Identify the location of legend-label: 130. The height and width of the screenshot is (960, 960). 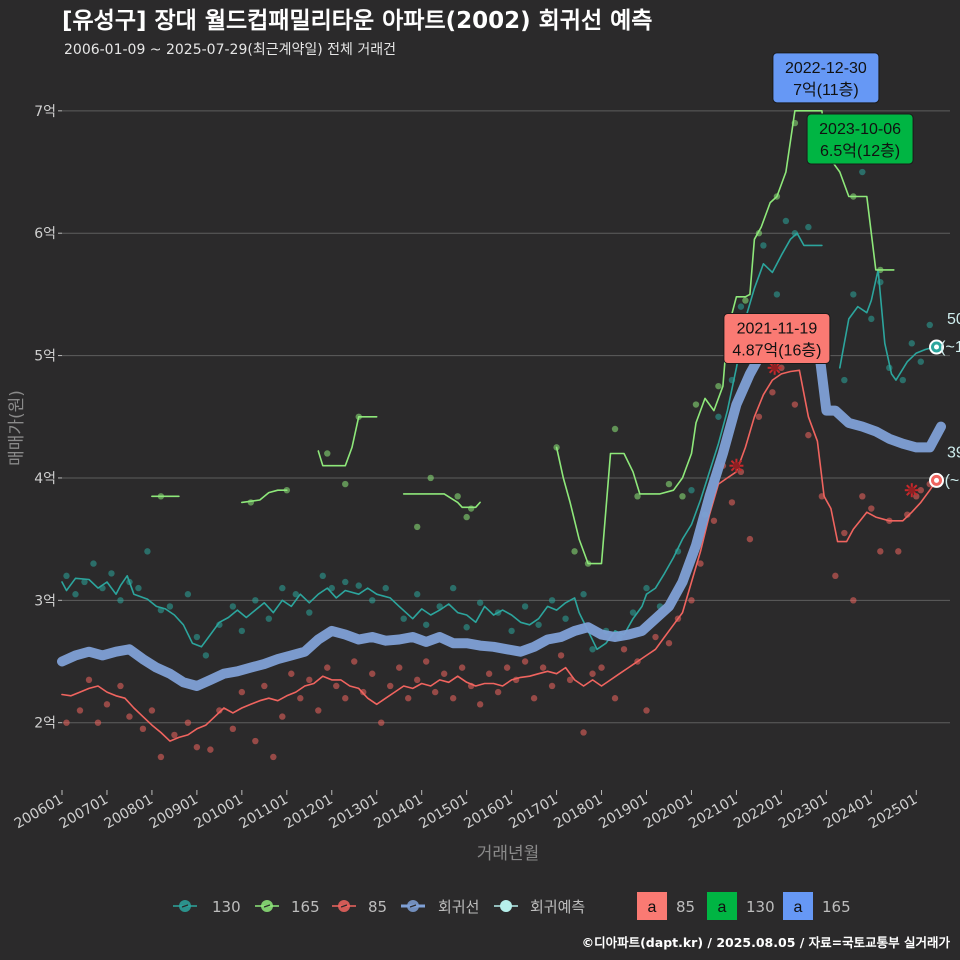
(226, 907).